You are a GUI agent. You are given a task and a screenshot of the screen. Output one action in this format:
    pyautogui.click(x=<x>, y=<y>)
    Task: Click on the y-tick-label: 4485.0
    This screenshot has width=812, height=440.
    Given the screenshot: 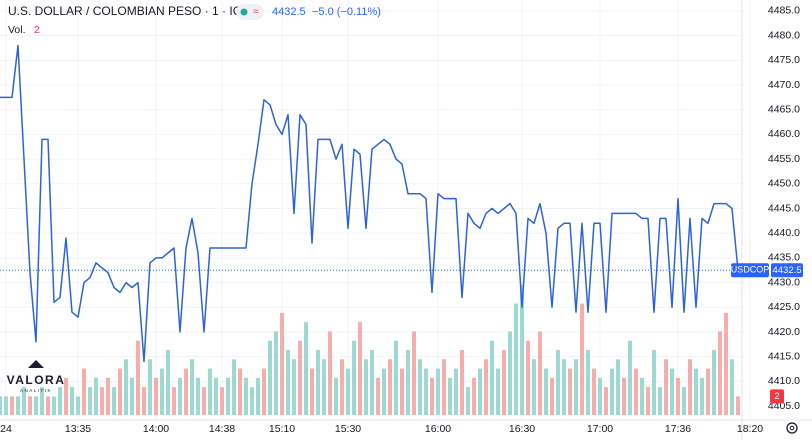 What is the action you would take?
    pyautogui.click(x=784, y=11)
    